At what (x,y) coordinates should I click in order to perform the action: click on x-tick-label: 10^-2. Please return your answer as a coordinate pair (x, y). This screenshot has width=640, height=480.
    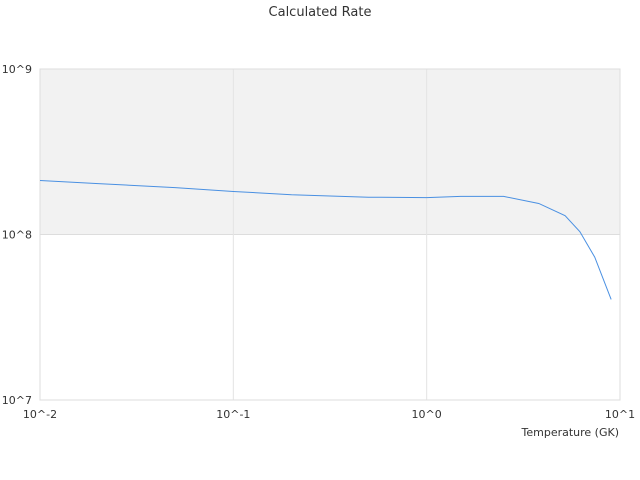
    Looking at the image, I should click on (40, 414).